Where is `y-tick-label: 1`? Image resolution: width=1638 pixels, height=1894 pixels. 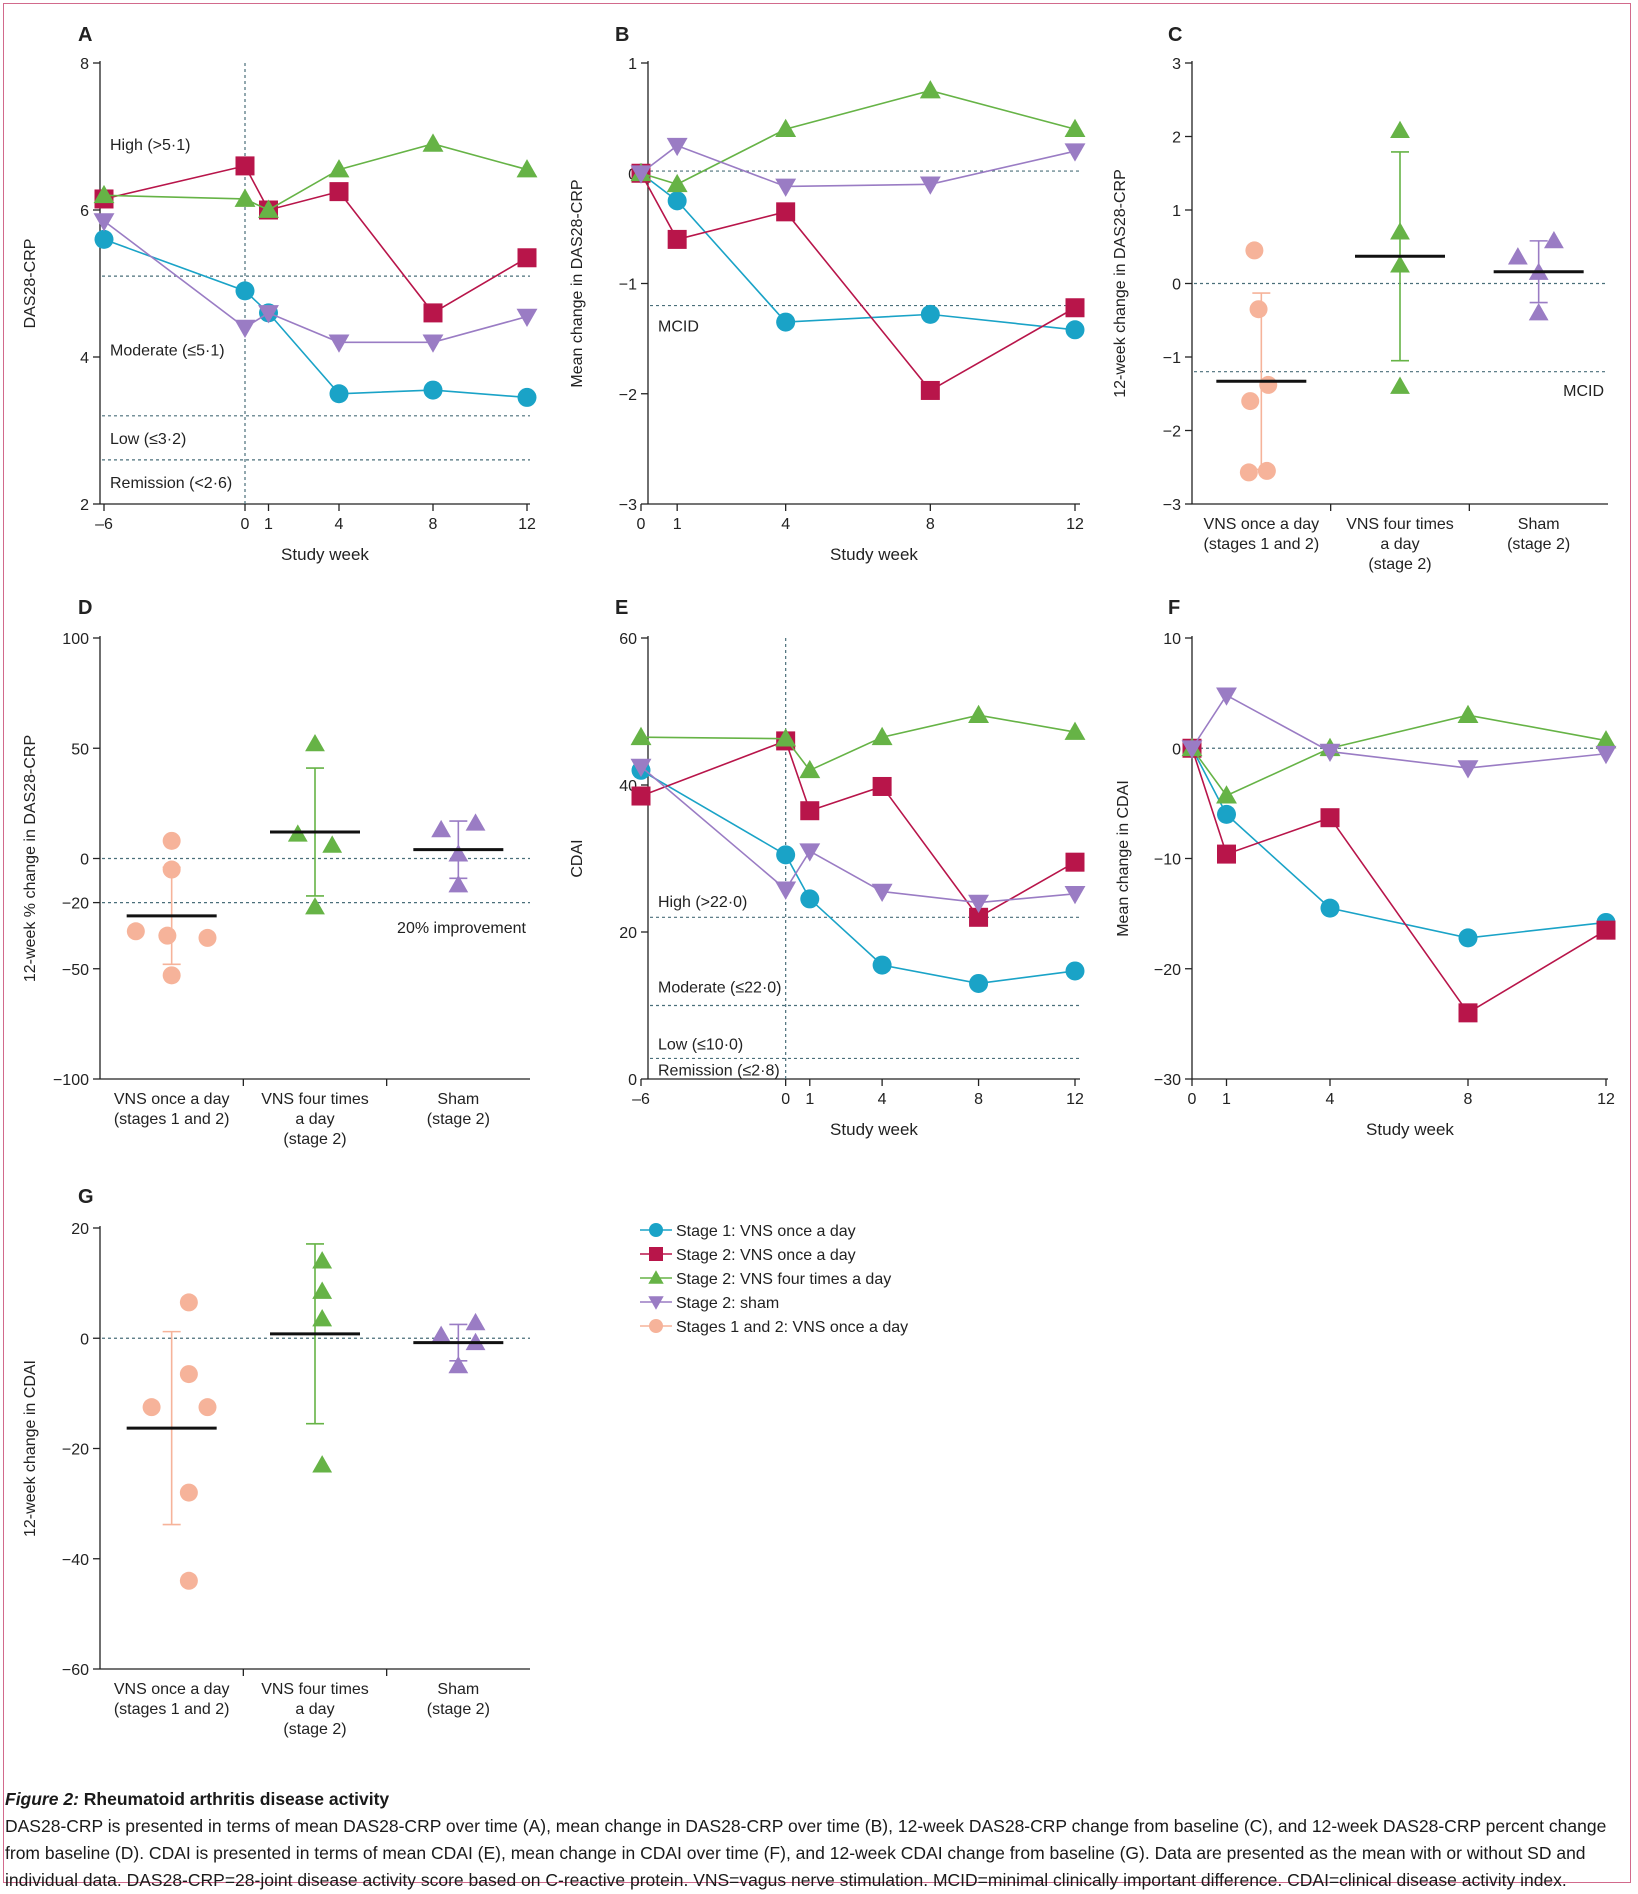 y-tick-label: 1 is located at coordinates (1176, 211).